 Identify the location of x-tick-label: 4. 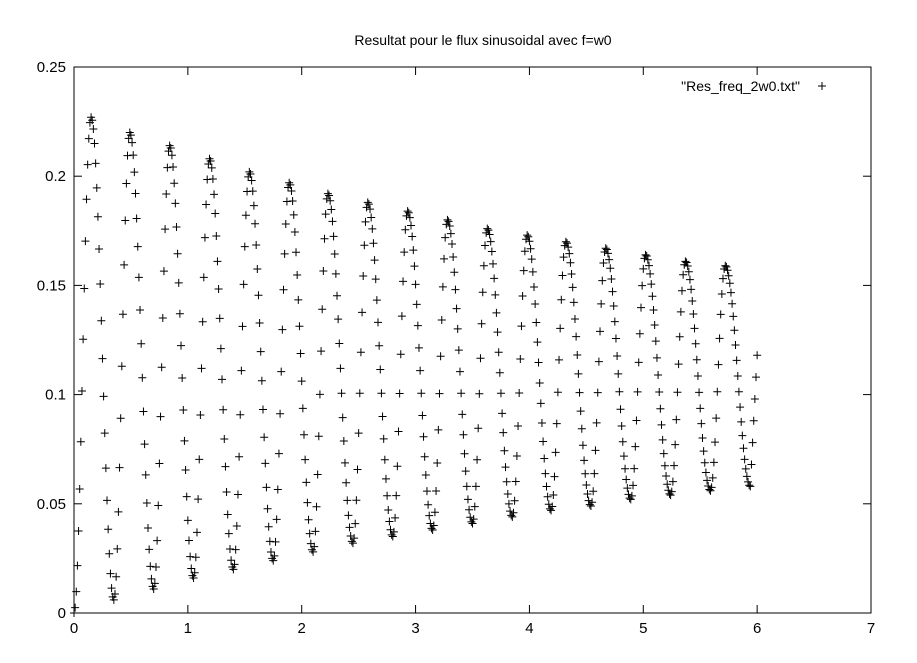
(529, 628).